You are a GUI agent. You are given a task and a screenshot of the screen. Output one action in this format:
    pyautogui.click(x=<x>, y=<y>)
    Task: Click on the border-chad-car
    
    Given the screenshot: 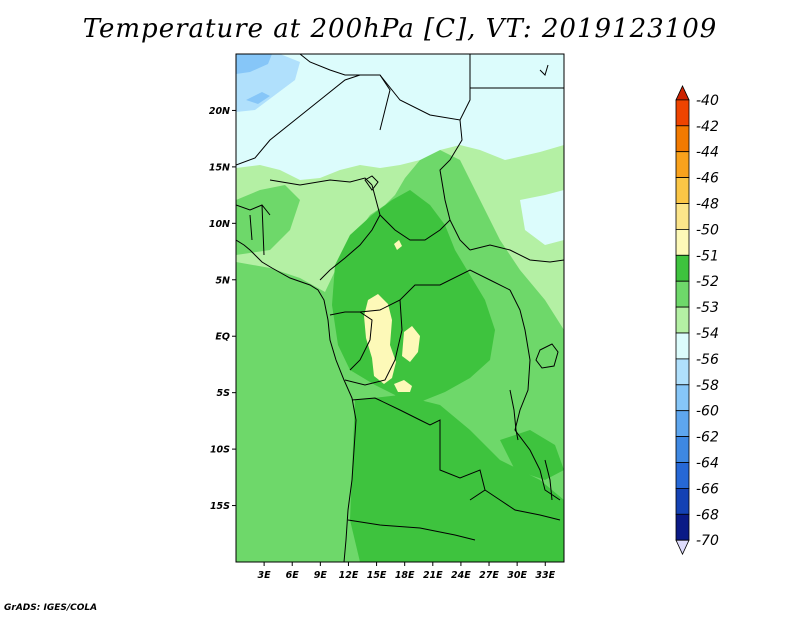 What is the action you would take?
    pyautogui.click(x=411, y=212)
    